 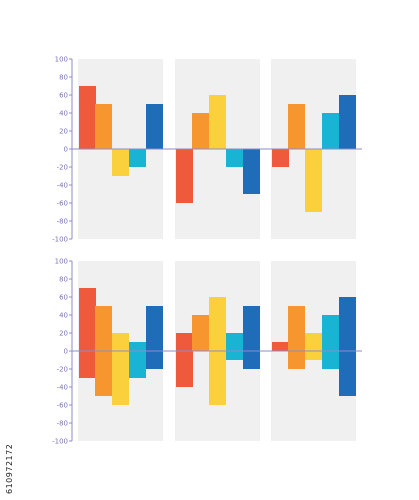 I want to click on chart-2-tick-label: -40, so click(x=62, y=388).